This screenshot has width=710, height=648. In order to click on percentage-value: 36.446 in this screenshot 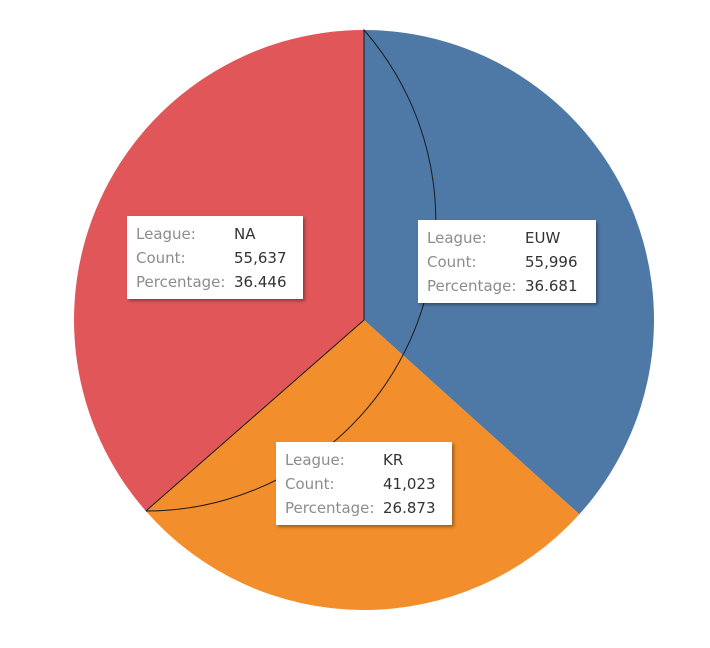, I will do `click(260, 282)`.